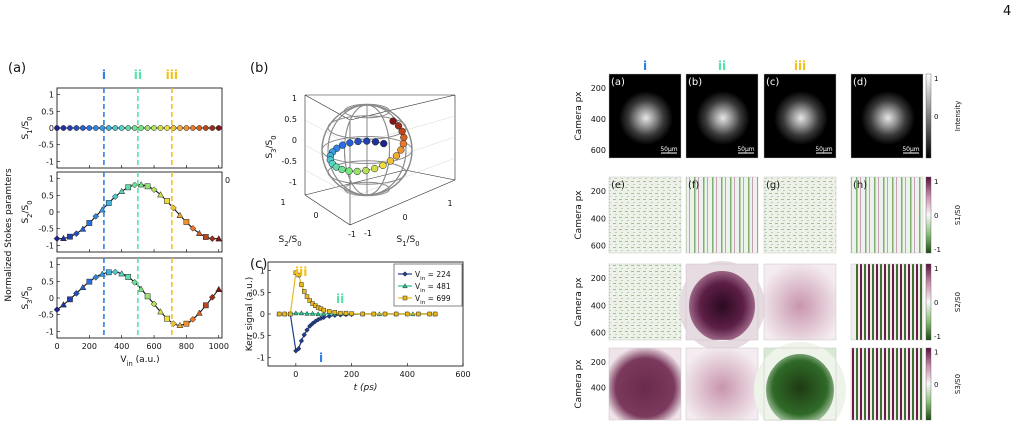 The width and height of the screenshot is (1020, 421). I want to click on image-cell: (g), so click(800, 215).